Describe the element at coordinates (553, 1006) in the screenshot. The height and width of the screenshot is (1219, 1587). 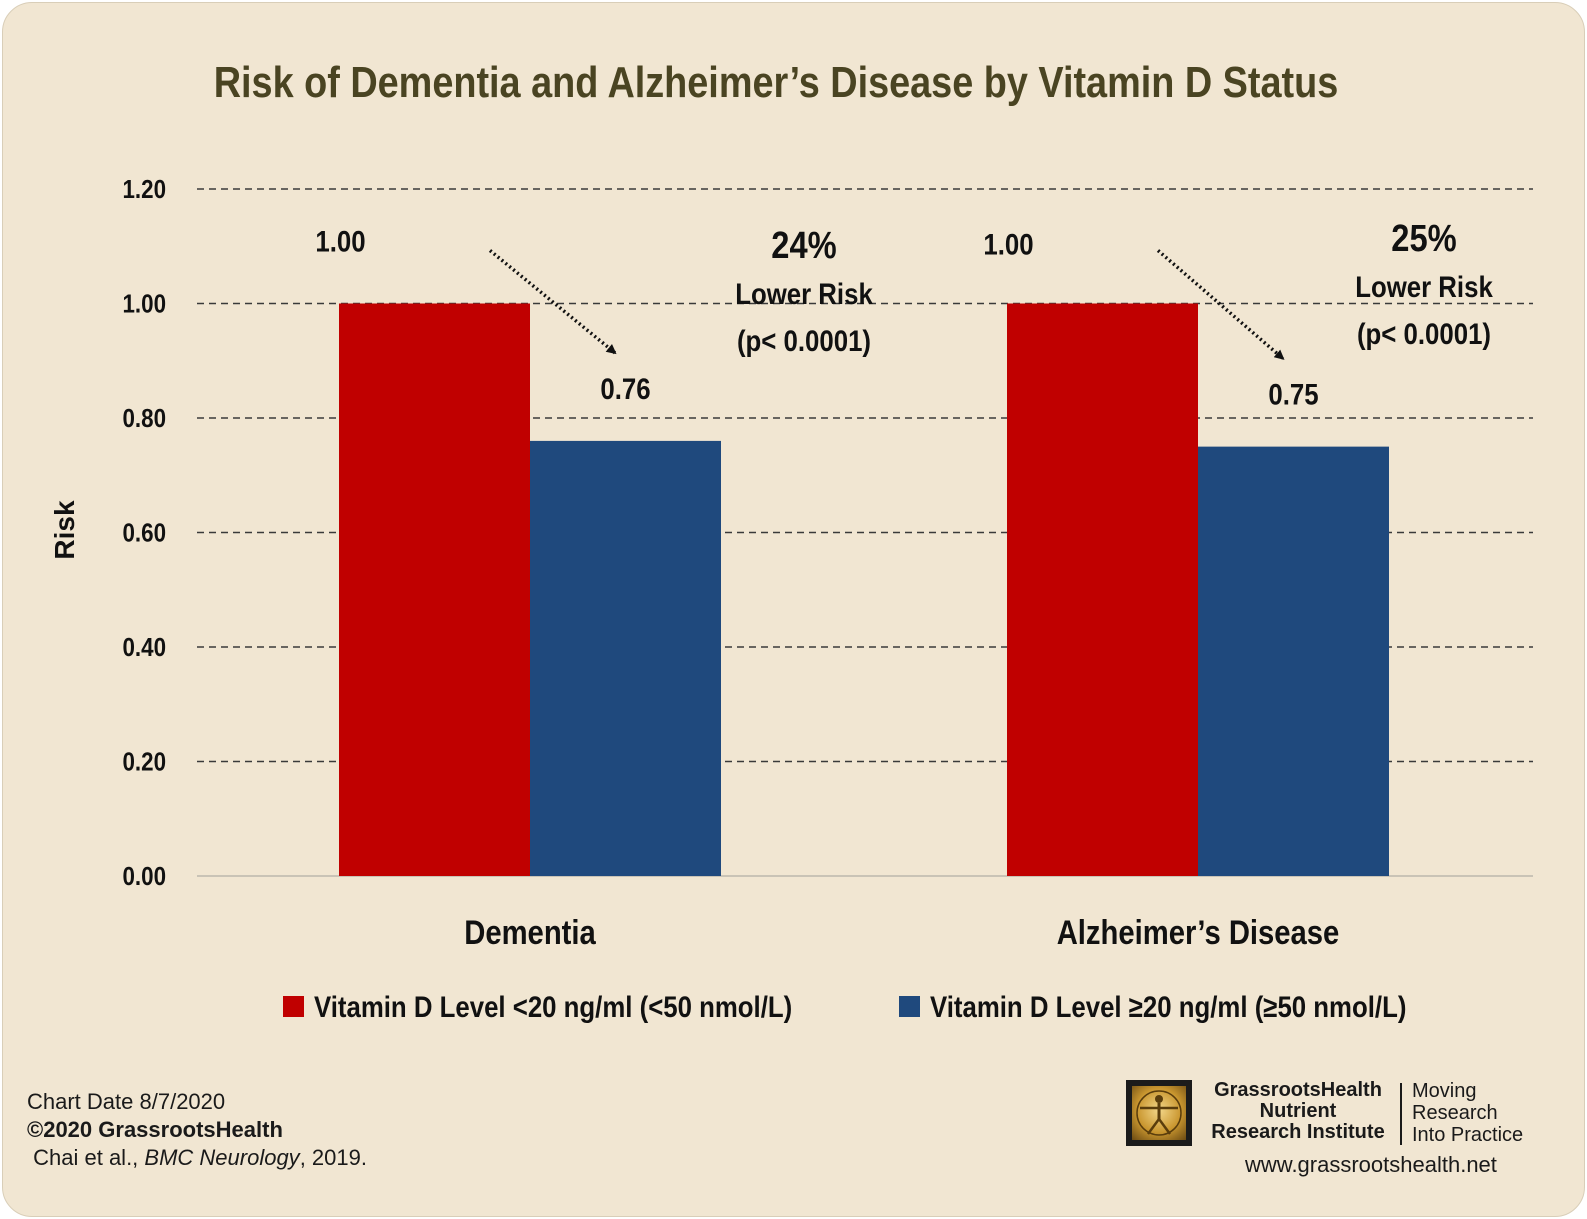
I see `legend-label-0: Vitamin D Level <20 ng/ml (<50 nmol/L)` at that location.